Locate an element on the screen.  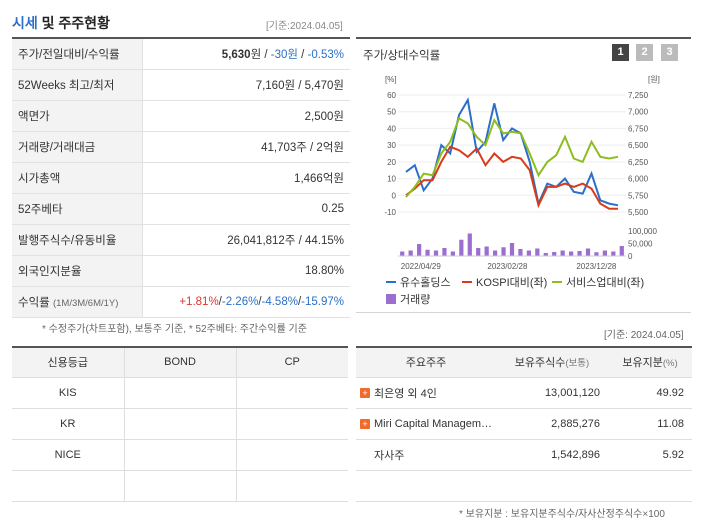
credit-row: KIS is located at coordinates (180, 392).